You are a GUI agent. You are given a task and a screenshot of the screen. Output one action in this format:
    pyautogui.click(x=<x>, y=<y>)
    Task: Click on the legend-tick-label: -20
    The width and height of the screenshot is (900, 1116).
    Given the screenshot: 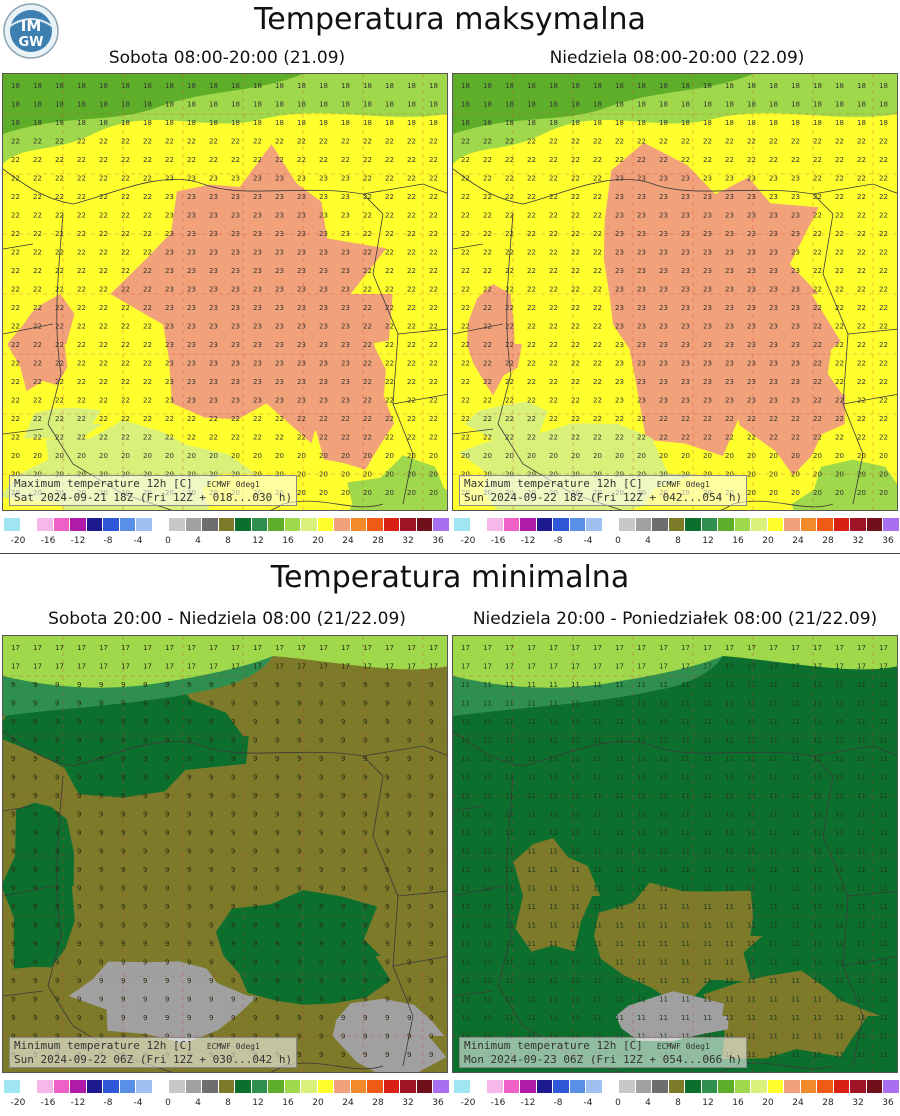 What is the action you would take?
    pyautogui.click(x=18, y=1103)
    